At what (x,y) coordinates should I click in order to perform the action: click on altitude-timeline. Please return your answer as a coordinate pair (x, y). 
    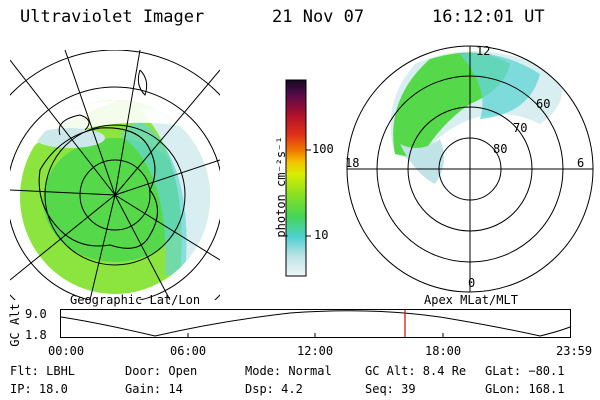
    Looking at the image, I should click on (315, 323).